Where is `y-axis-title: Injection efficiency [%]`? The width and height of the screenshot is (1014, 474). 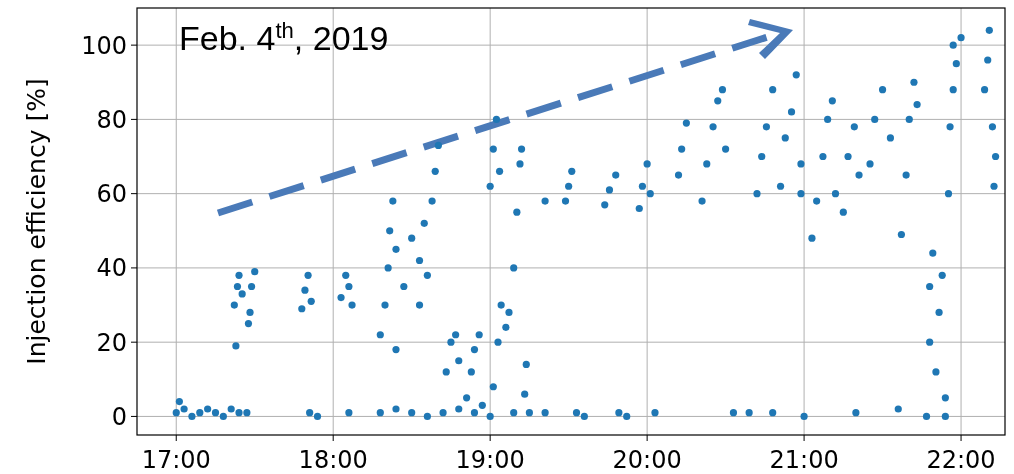 y-axis-title: Injection efficiency [%] is located at coordinates (36, 221).